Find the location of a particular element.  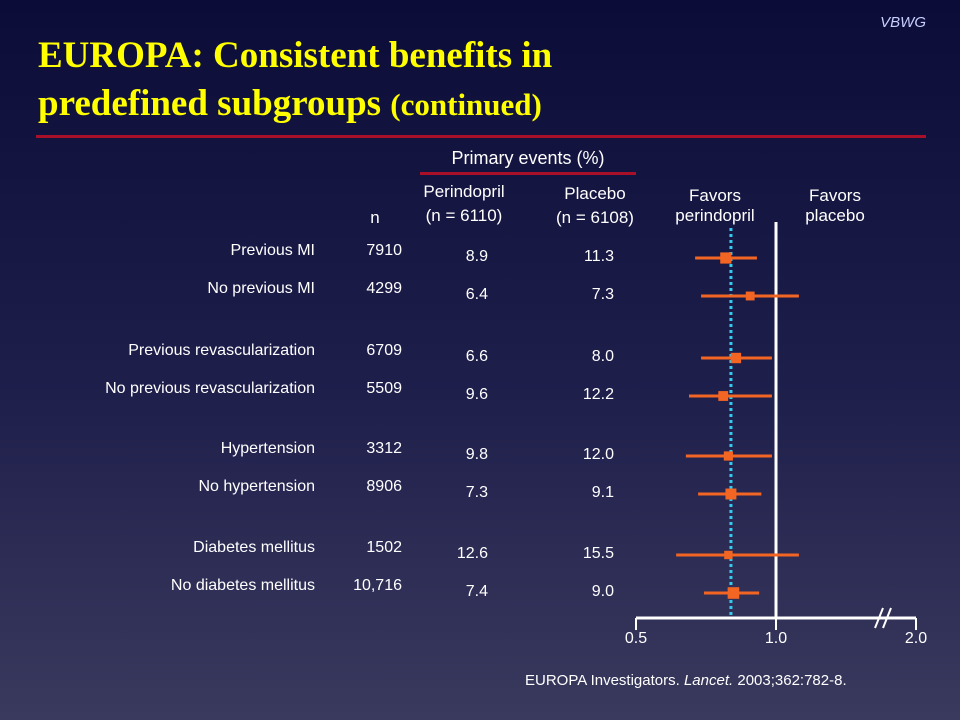

subgroup-n: 5509 is located at coordinates (384, 388).